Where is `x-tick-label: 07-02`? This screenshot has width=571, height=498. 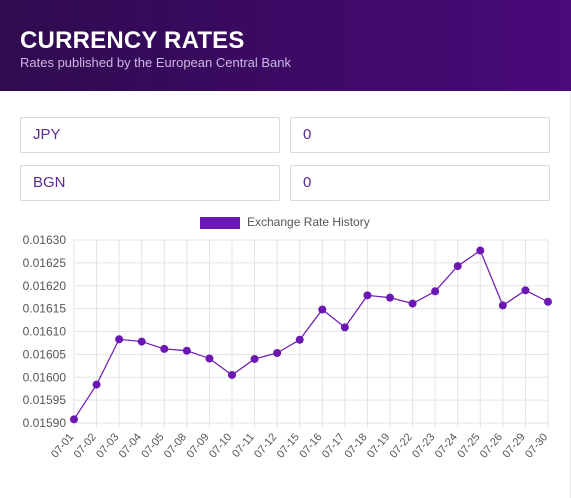
x-tick-label: 07-02 is located at coordinates (85, 445).